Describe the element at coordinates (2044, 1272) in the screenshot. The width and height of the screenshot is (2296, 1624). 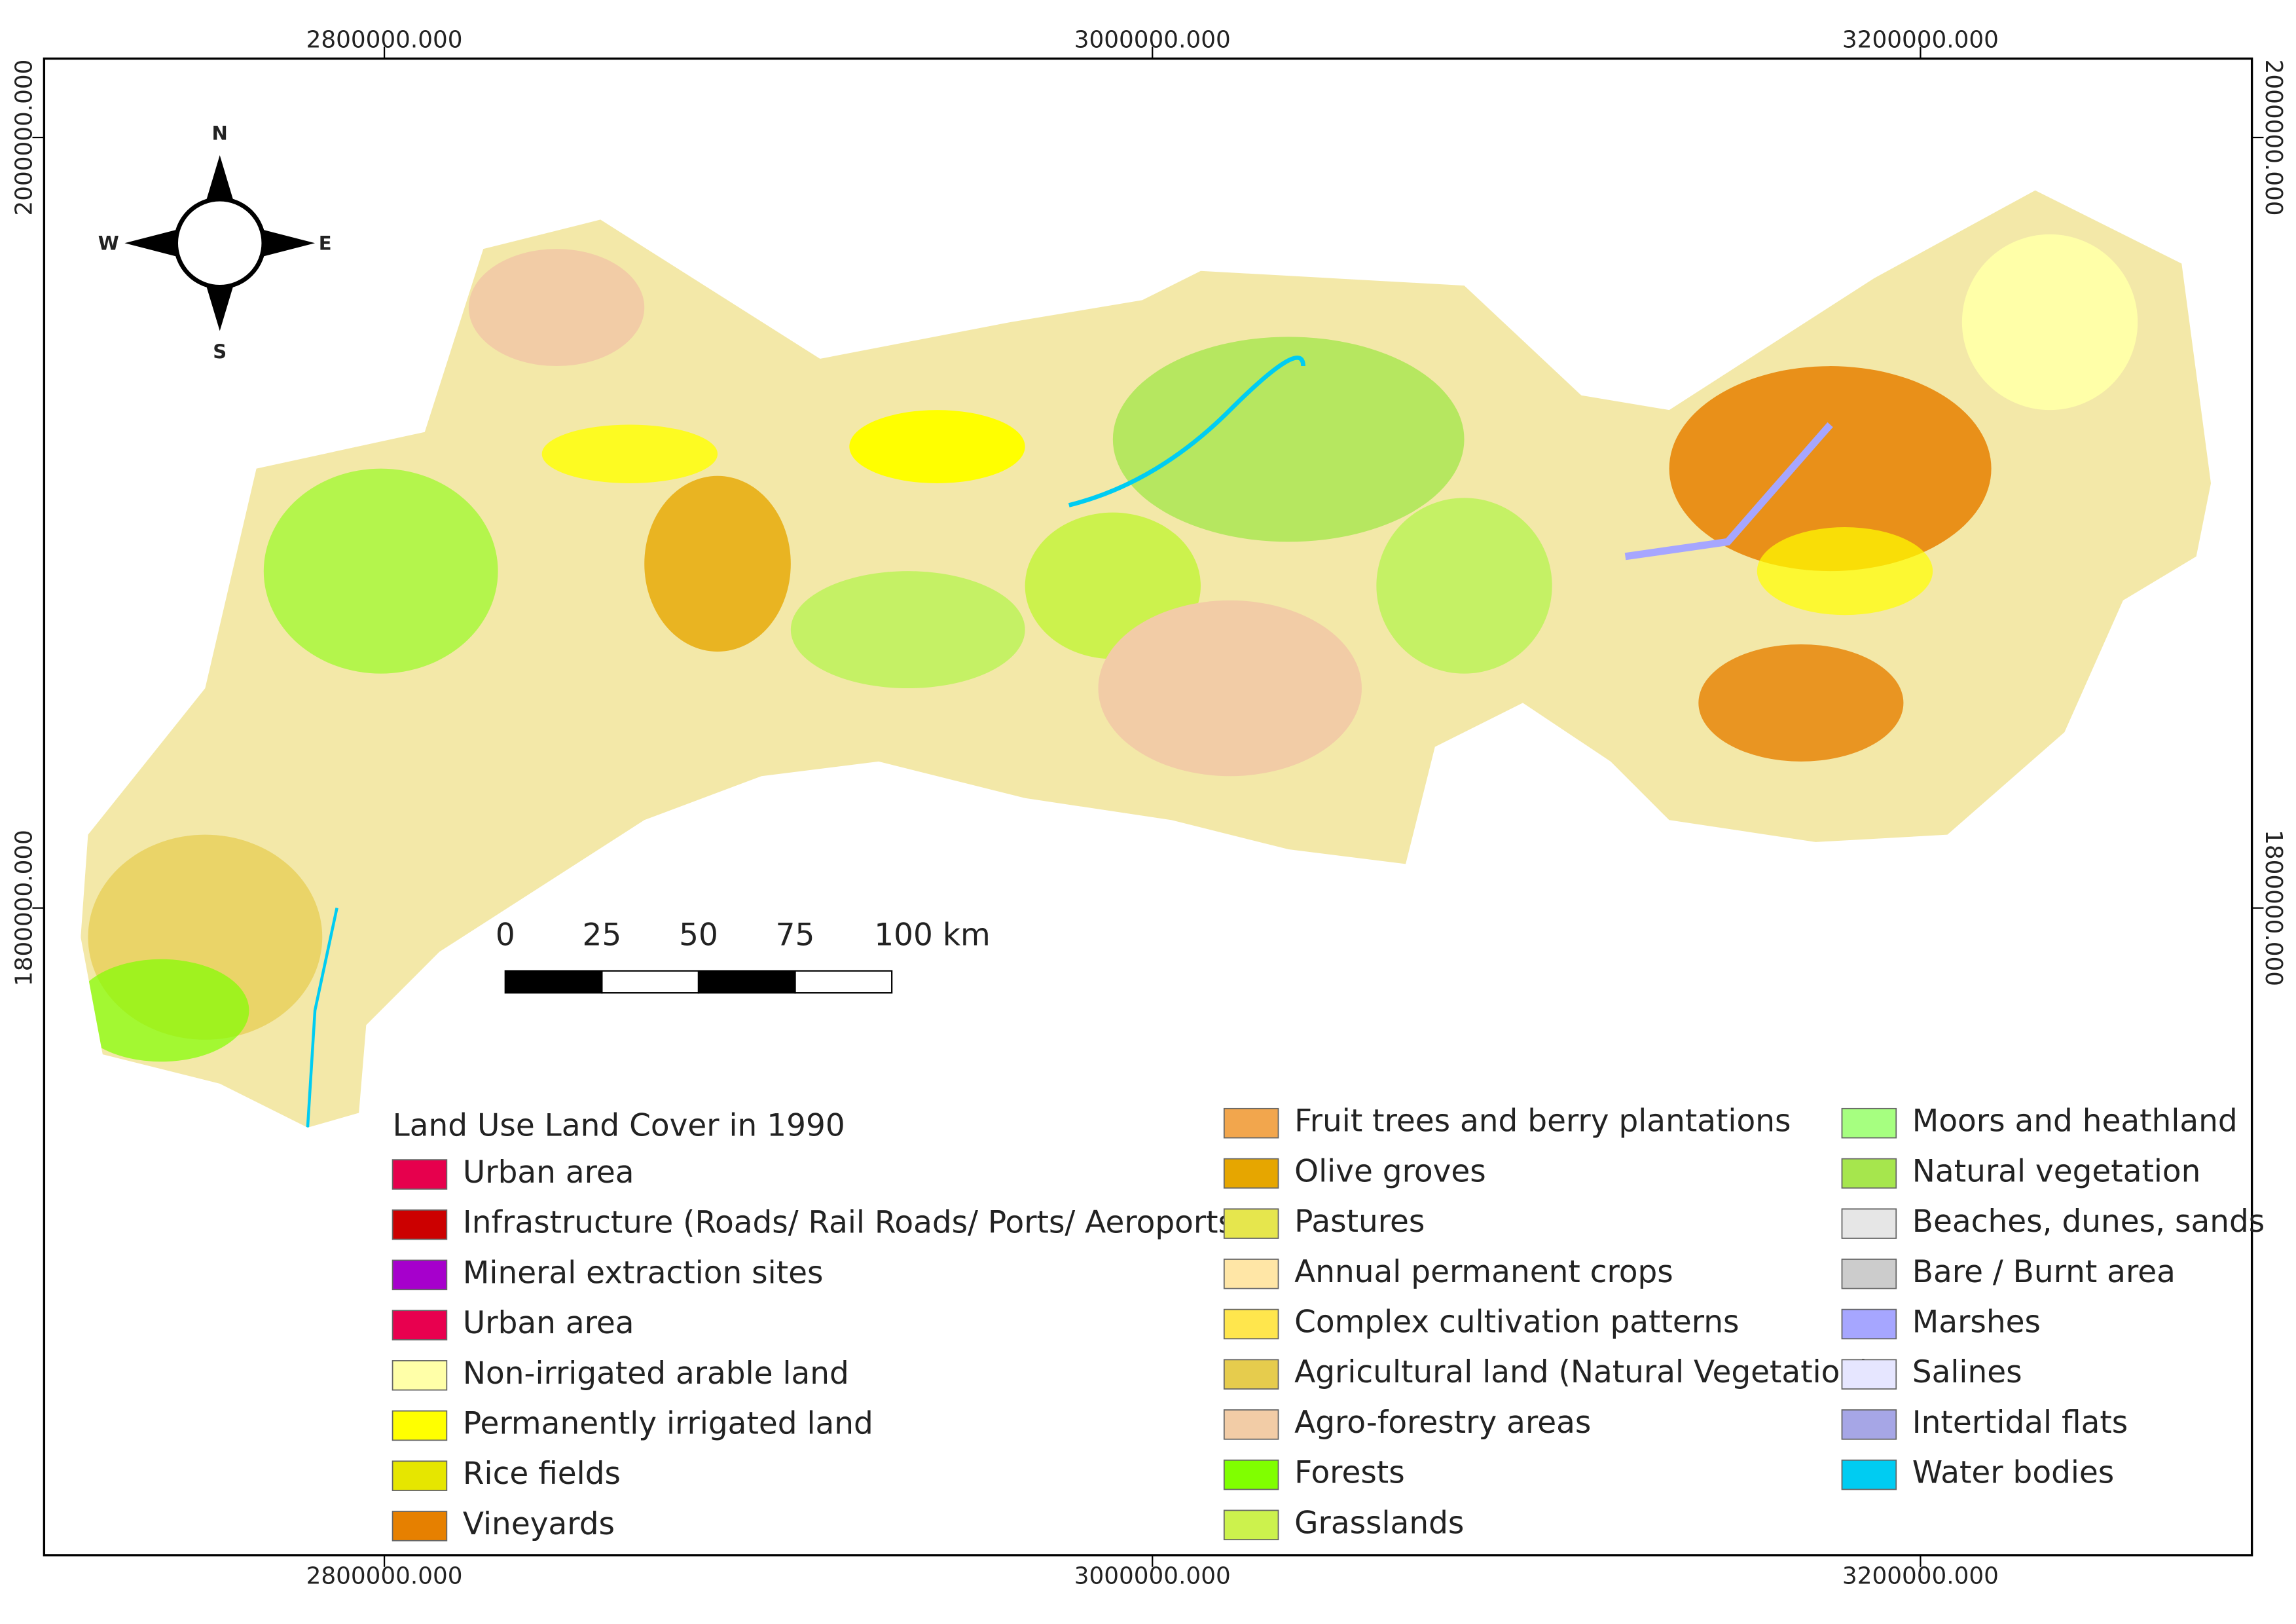
I see `legend-label: Bare / Burnt area` at that location.